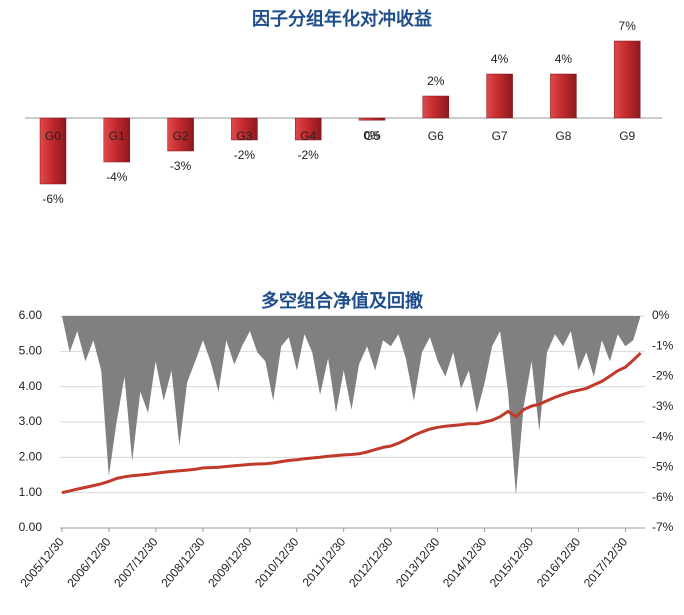 The image size is (684, 615). What do you see at coordinates (661, 315) in the screenshot?
I see `y2-tick-label: 0%` at bounding box center [661, 315].